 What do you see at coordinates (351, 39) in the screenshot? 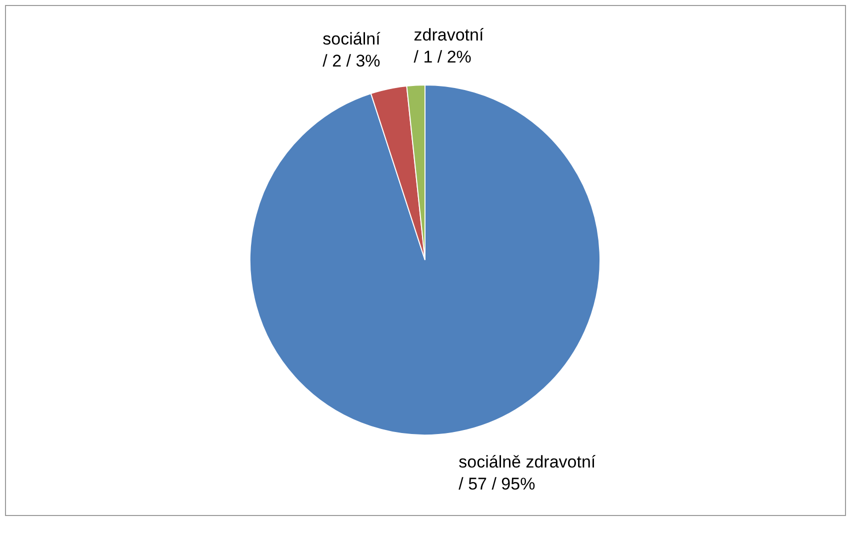
I see `slice-label: sociální` at bounding box center [351, 39].